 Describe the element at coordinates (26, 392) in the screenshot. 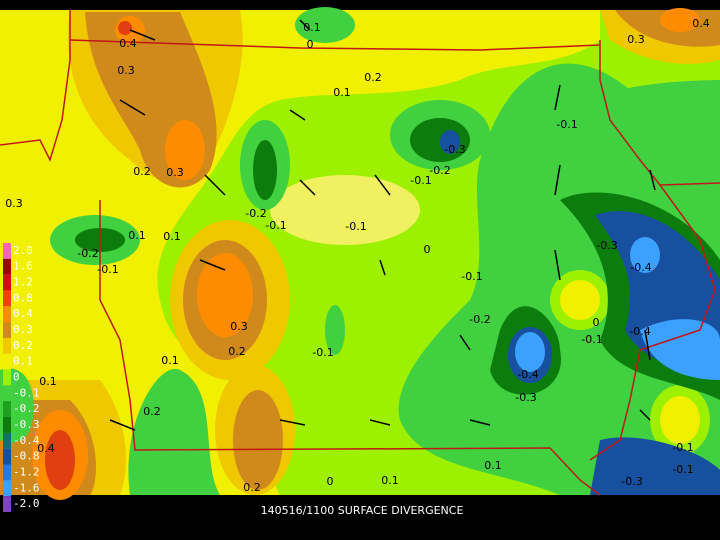

I see `colorbar-label: -0.1` at that location.